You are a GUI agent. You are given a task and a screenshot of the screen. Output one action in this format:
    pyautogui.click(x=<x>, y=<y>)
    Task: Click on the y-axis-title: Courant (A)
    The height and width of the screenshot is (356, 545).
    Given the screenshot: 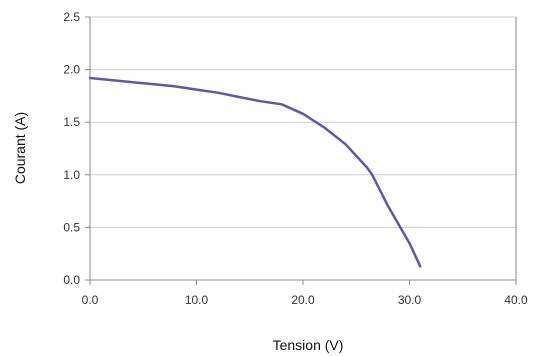 What is the action you would take?
    pyautogui.click(x=20, y=148)
    